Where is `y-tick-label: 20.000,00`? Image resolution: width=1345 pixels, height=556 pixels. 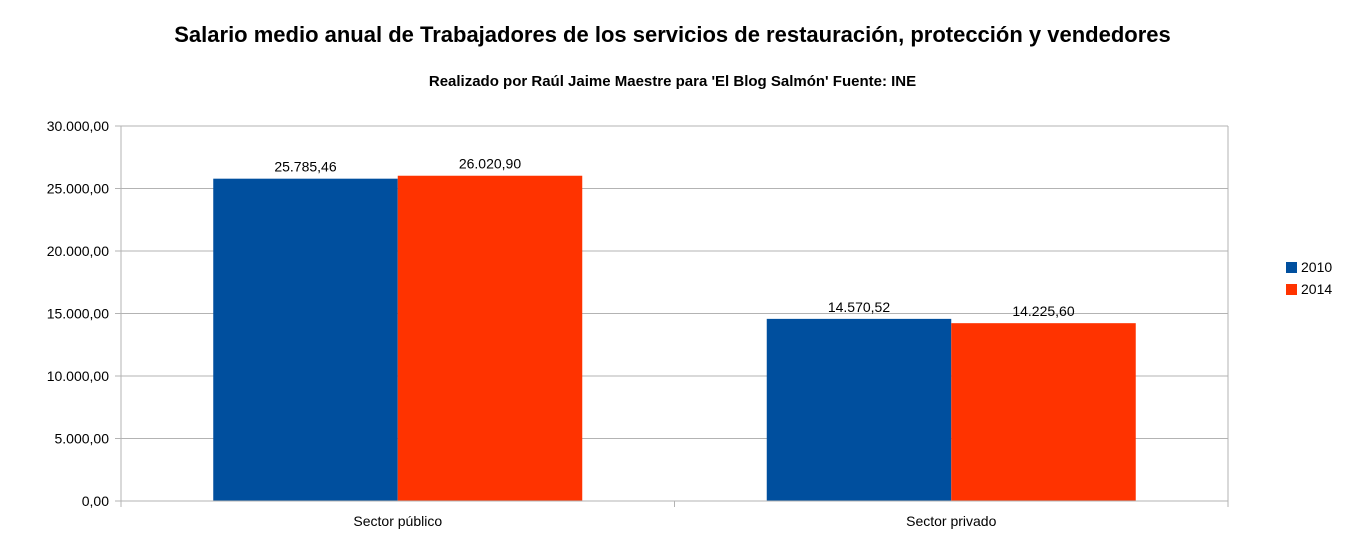 y-tick-label: 20.000,00 is located at coordinates (78, 251).